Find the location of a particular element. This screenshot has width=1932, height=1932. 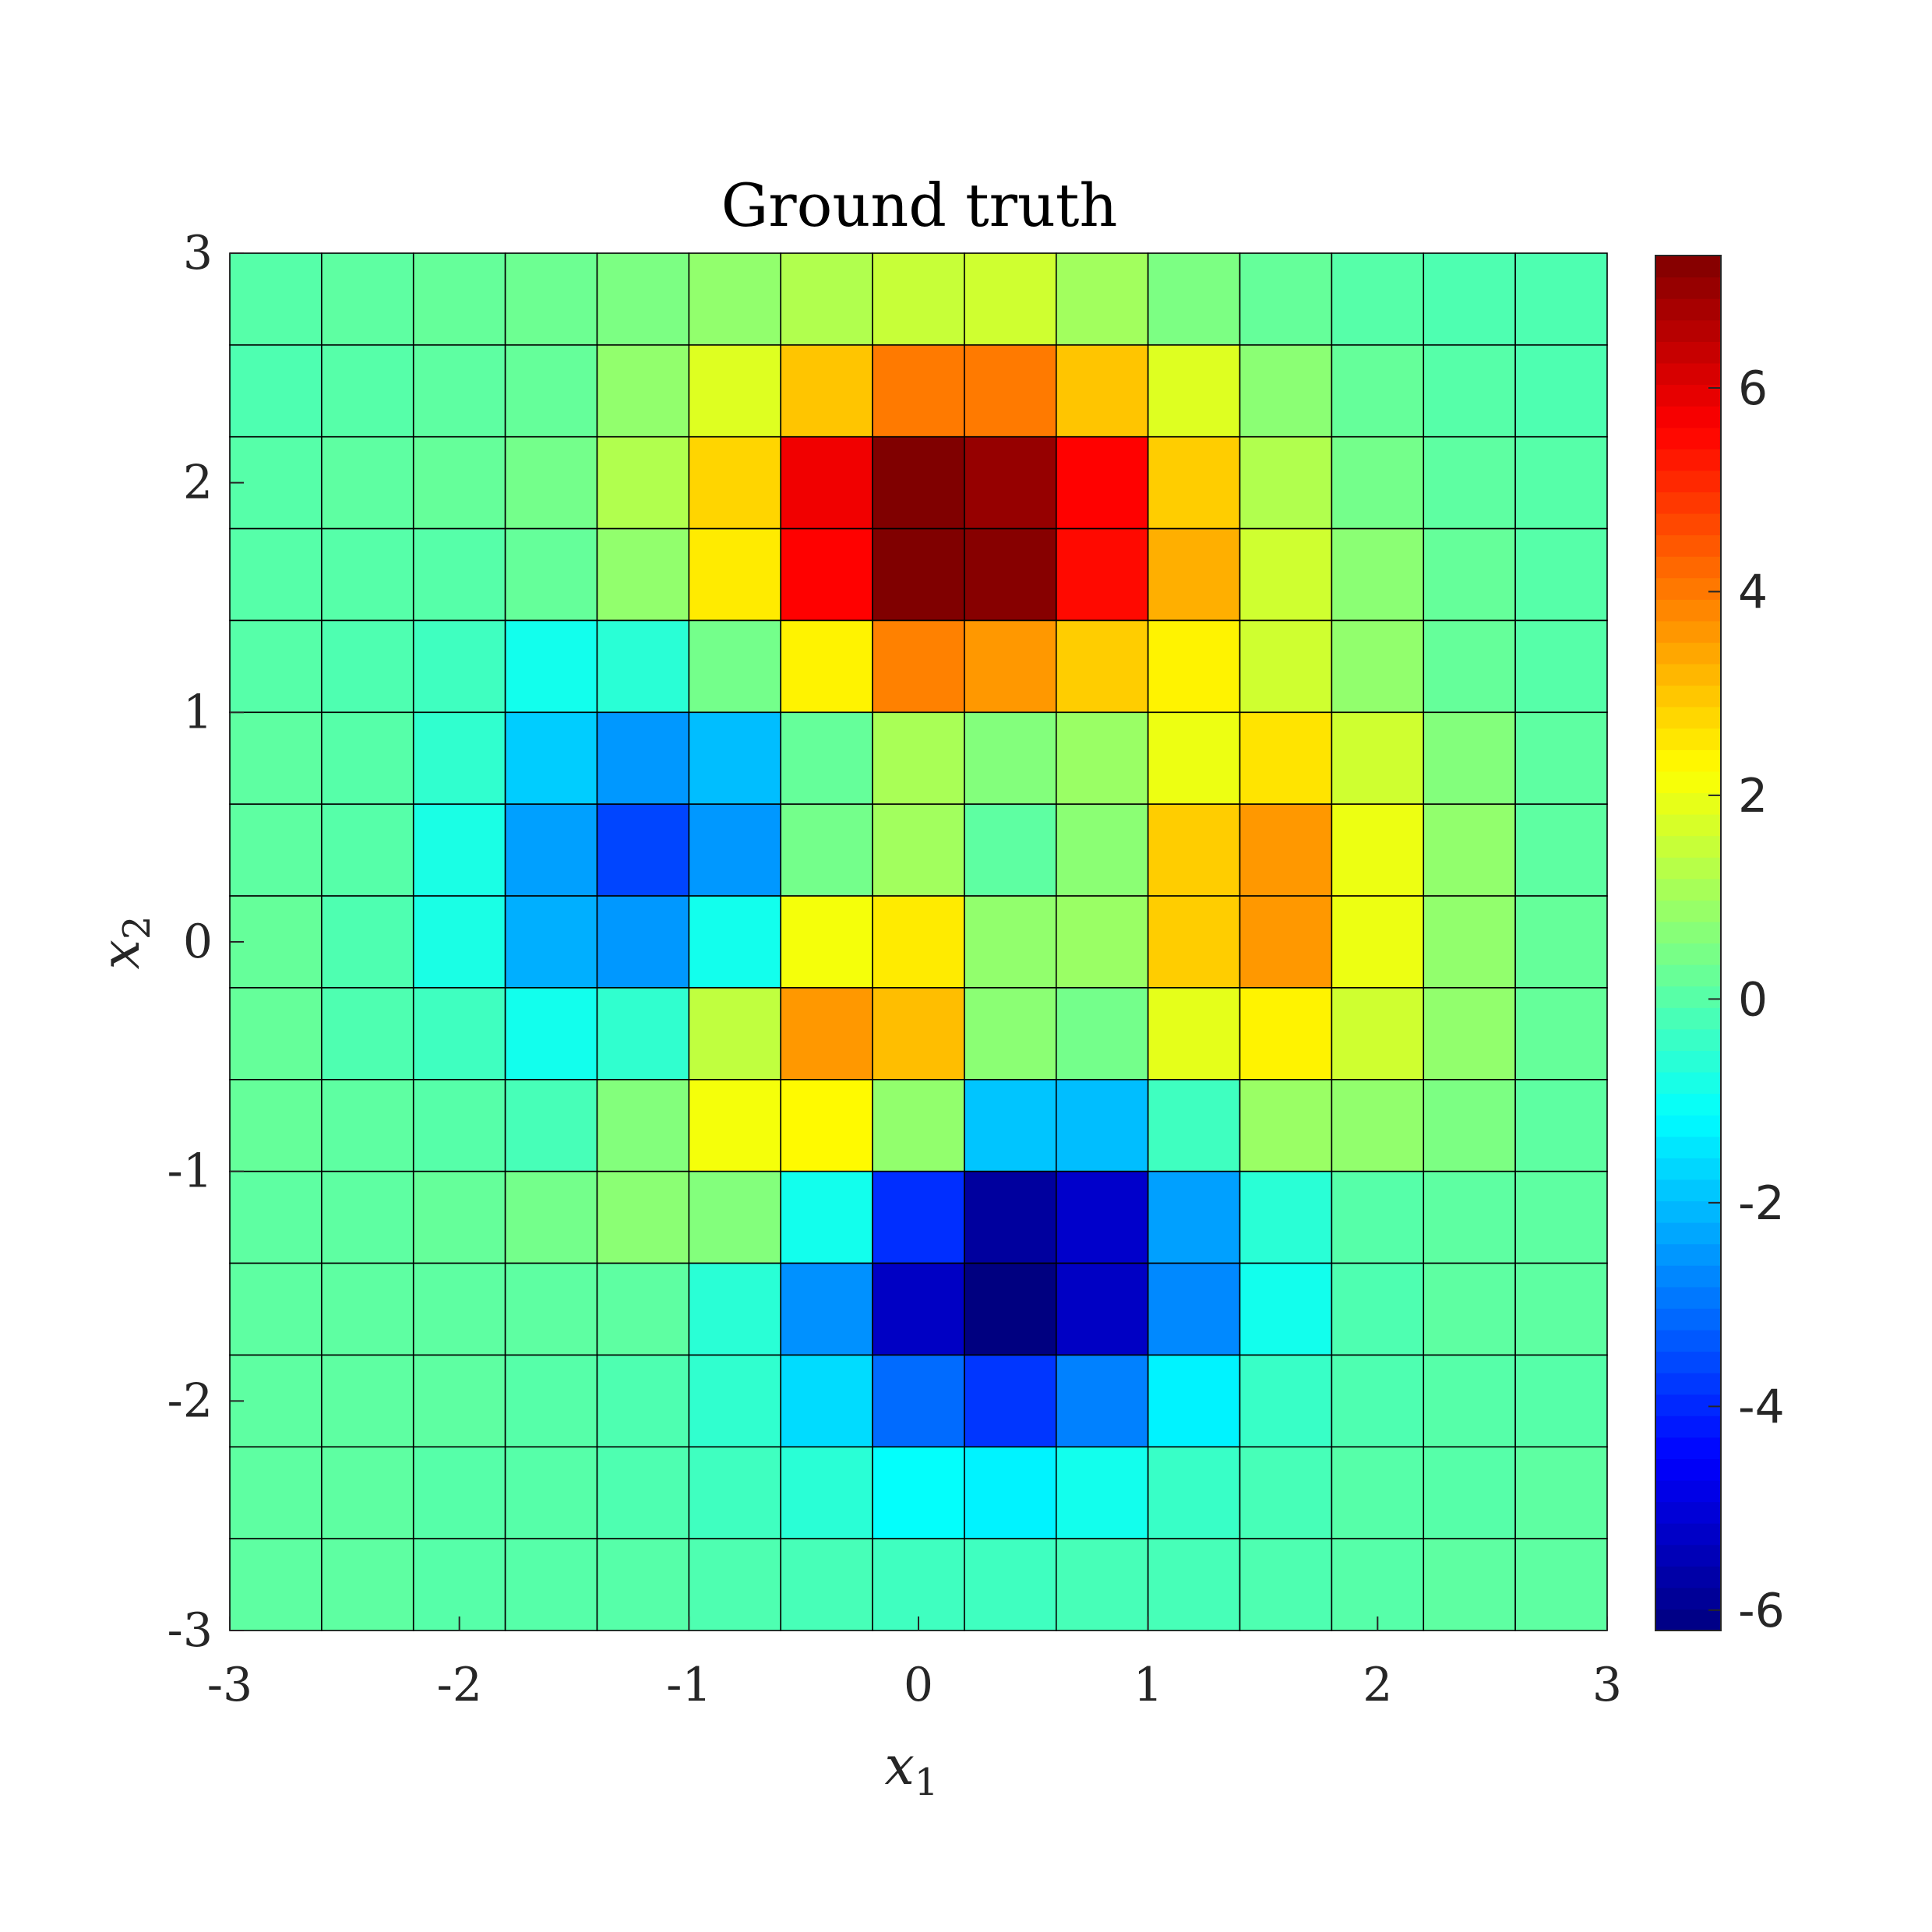

heatmap-cell-r3-c10 is located at coordinates (1194, 575).